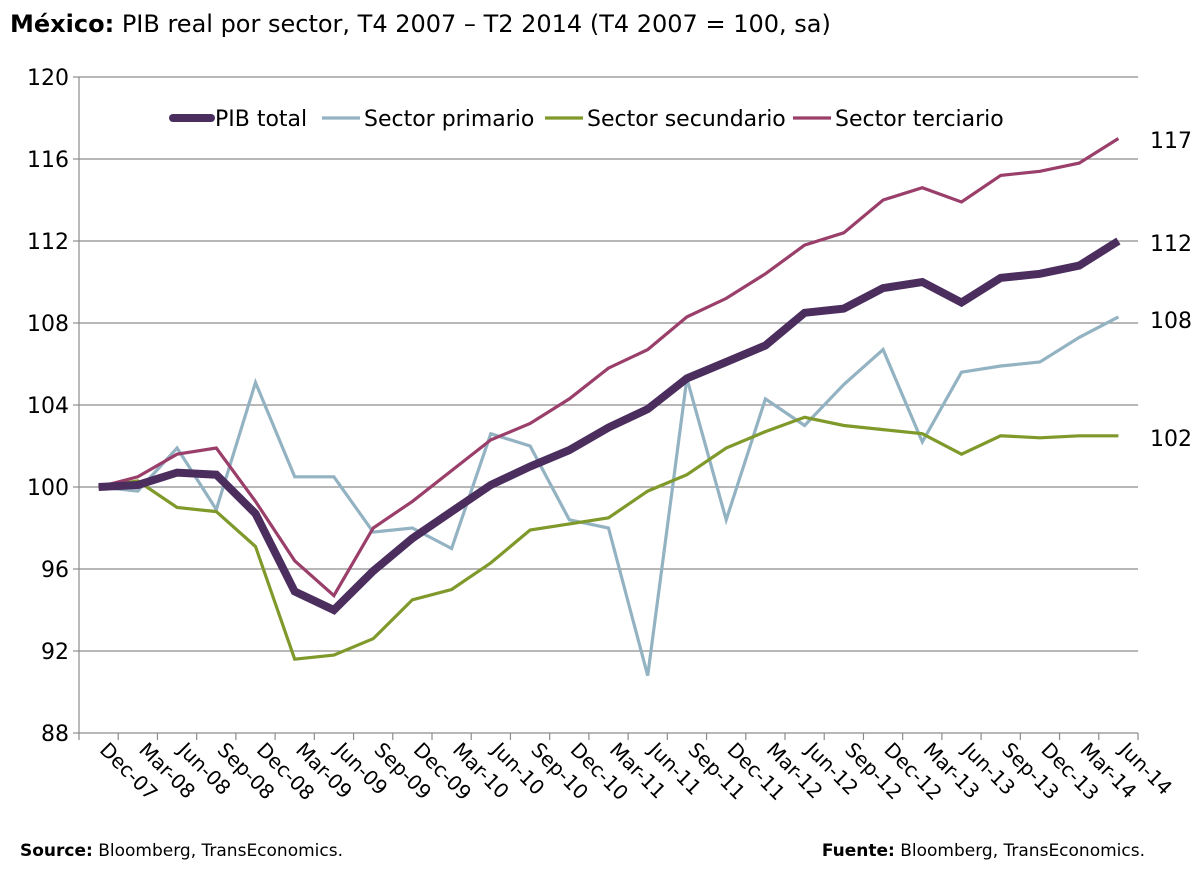 This screenshot has height=871, width=1200. Describe the element at coordinates (48, 78) in the screenshot. I see `y-tick-label: 120` at that location.